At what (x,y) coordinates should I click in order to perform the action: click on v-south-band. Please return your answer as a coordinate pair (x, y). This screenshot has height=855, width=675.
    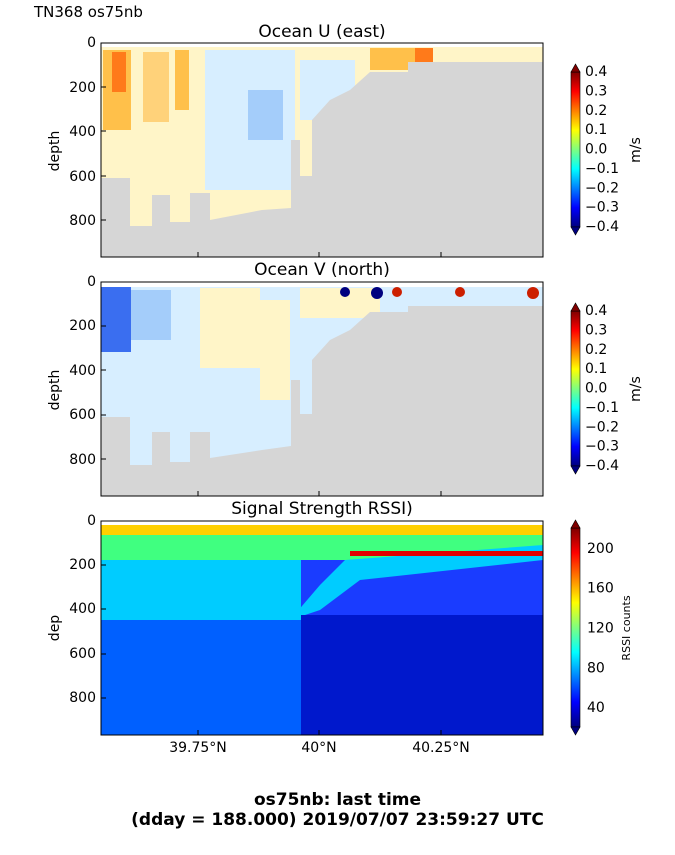
    Looking at the image, I should click on (151, 315).